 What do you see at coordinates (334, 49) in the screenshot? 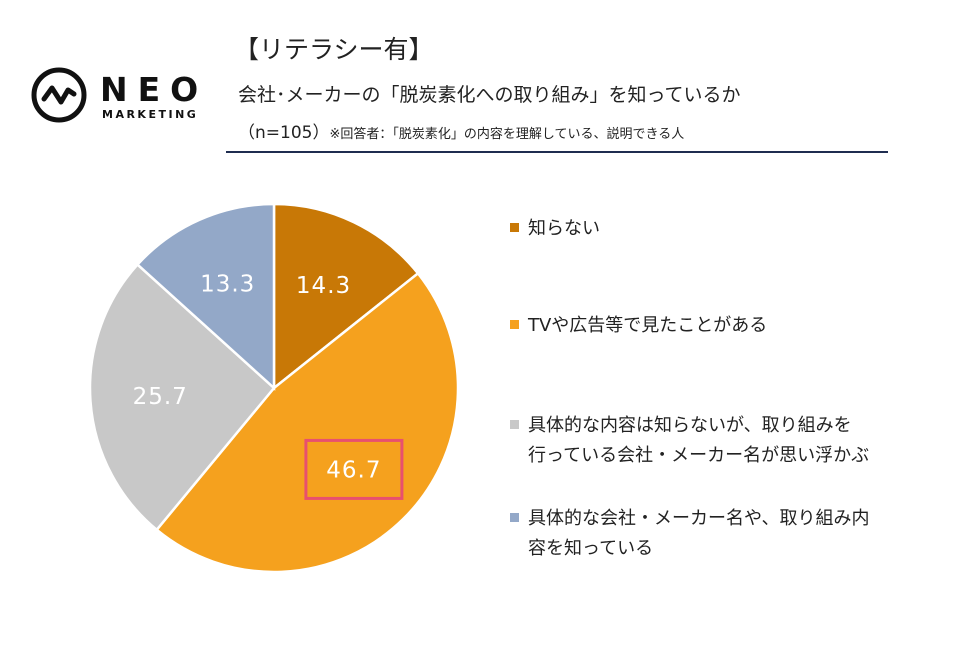
I see `chart-title: 【リテラシー有】` at bounding box center [334, 49].